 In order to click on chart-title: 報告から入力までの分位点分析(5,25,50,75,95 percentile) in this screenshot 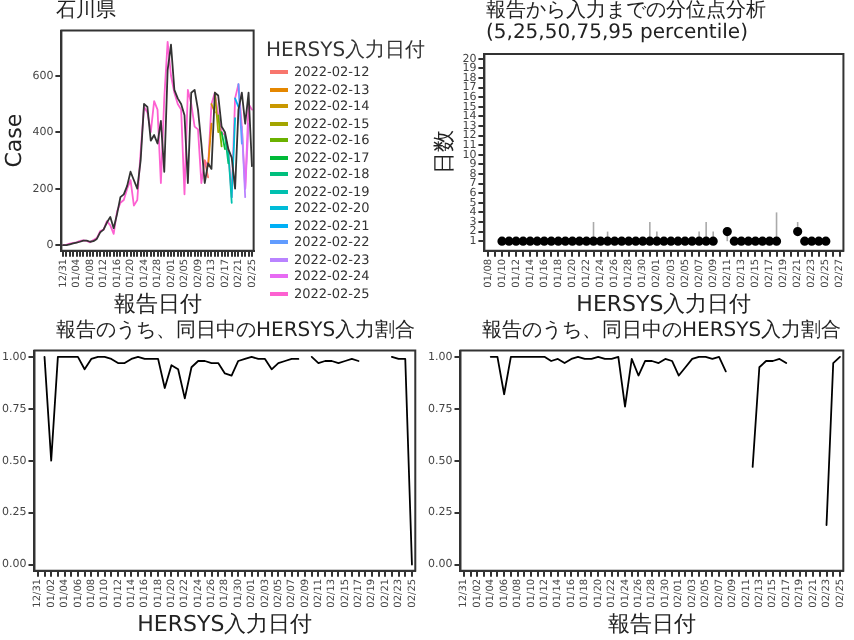, I will do `click(626, 22)`.